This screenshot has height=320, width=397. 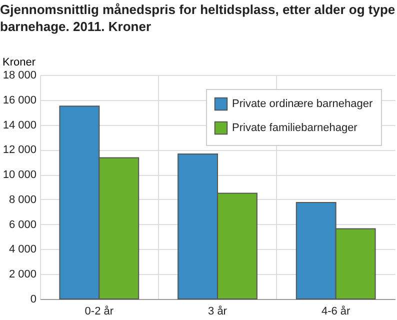 I want to click on y-tick-label: 4 000, so click(x=22, y=250).